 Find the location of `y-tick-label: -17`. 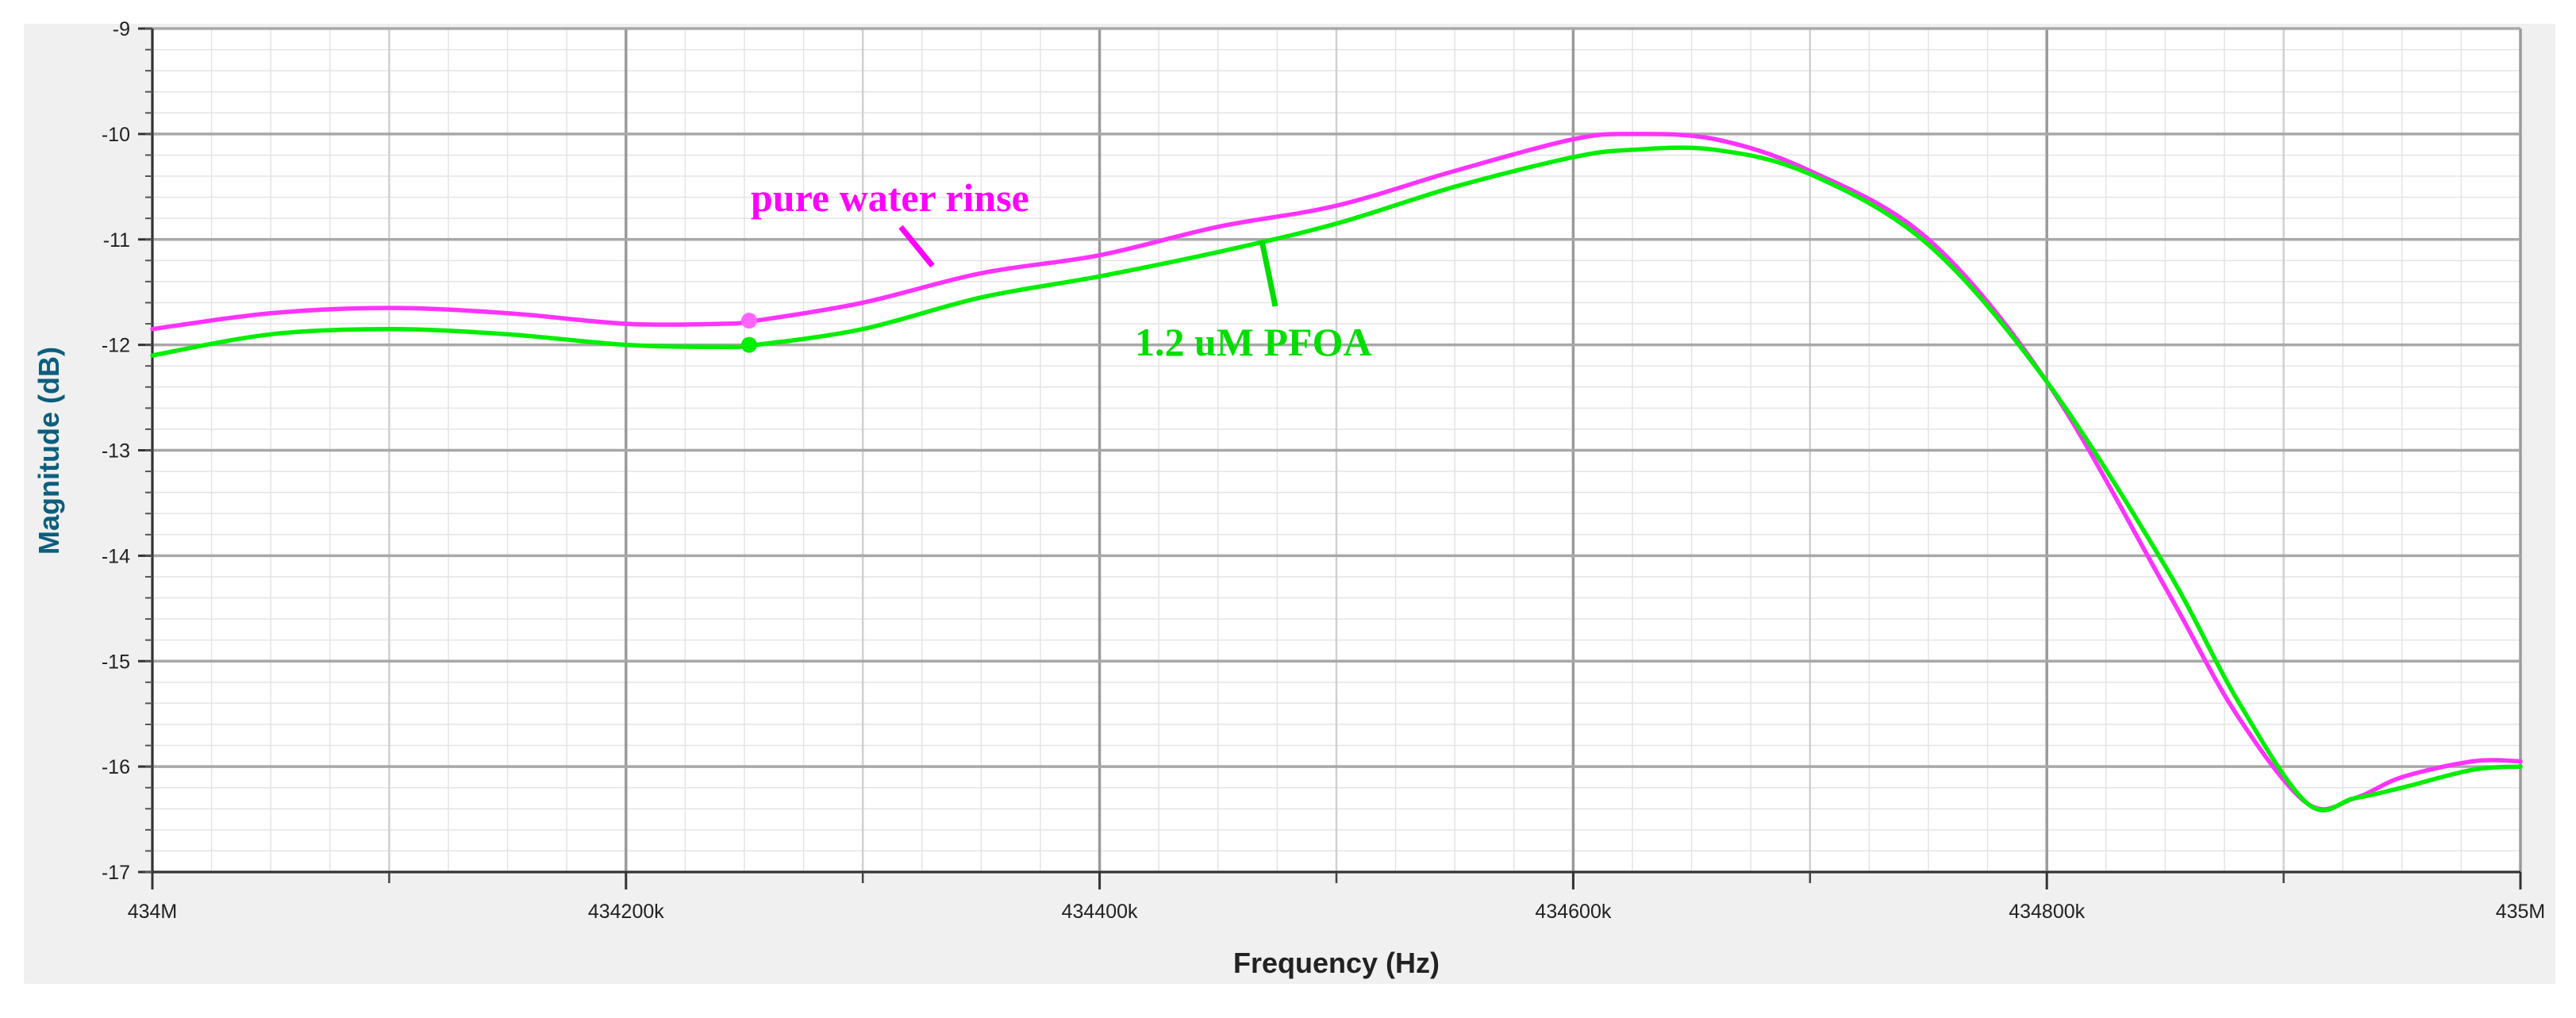

y-tick-label: -17 is located at coordinates (116, 873).